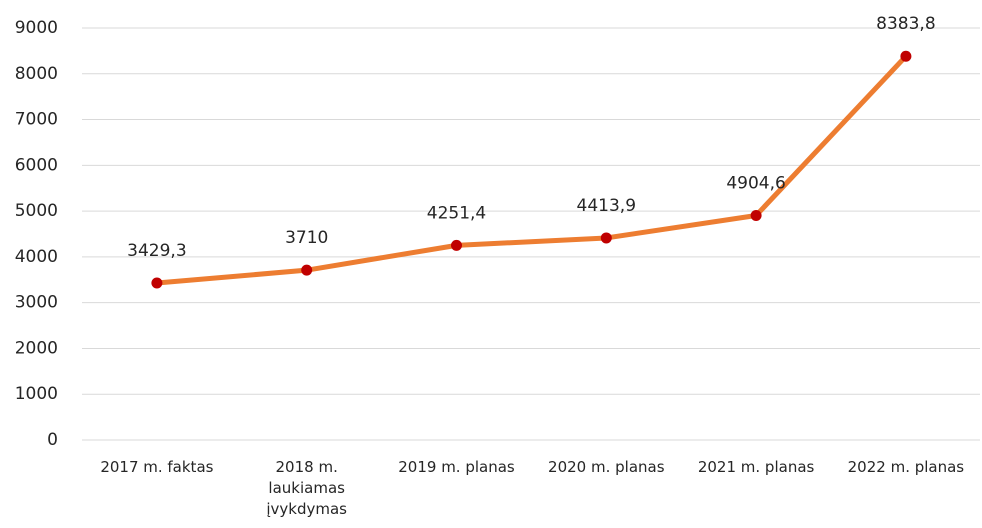 This screenshot has height=528, width=982. Describe the element at coordinates (756, 467) in the screenshot. I see `x-tick-label: 2021 m. planas` at that location.